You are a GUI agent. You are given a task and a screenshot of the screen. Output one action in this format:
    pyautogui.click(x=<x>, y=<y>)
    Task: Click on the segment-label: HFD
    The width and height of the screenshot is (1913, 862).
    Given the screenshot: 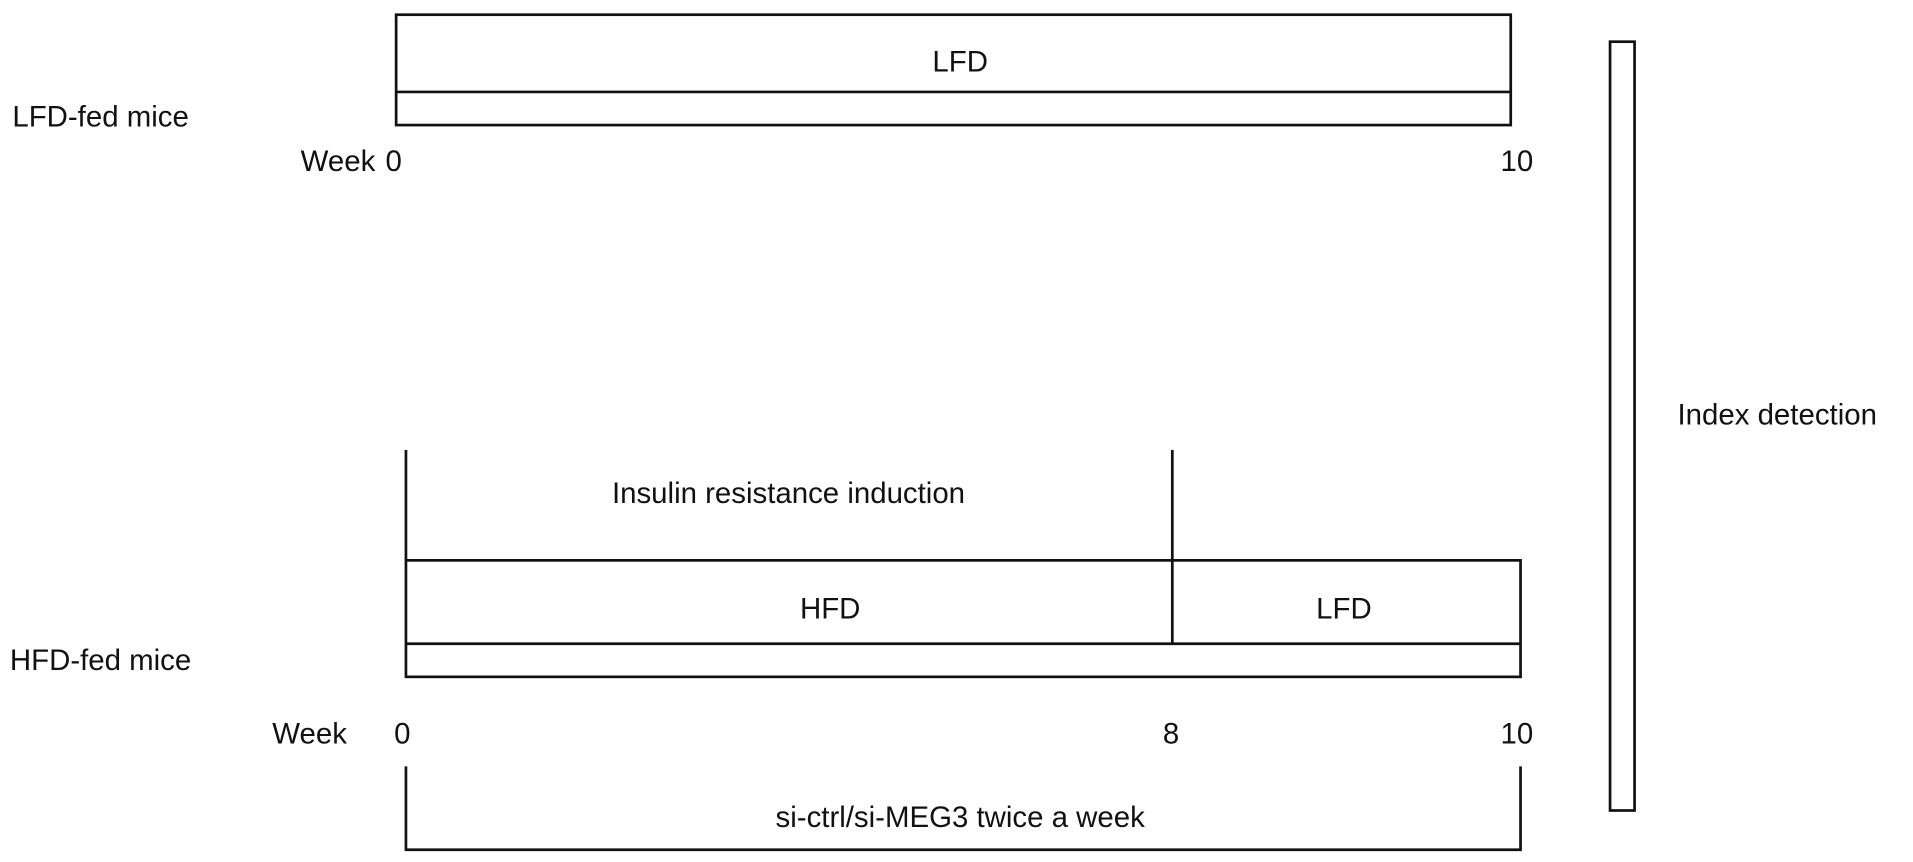 What is the action you would take?
    pyautogui.click(x=830, y=608)
    